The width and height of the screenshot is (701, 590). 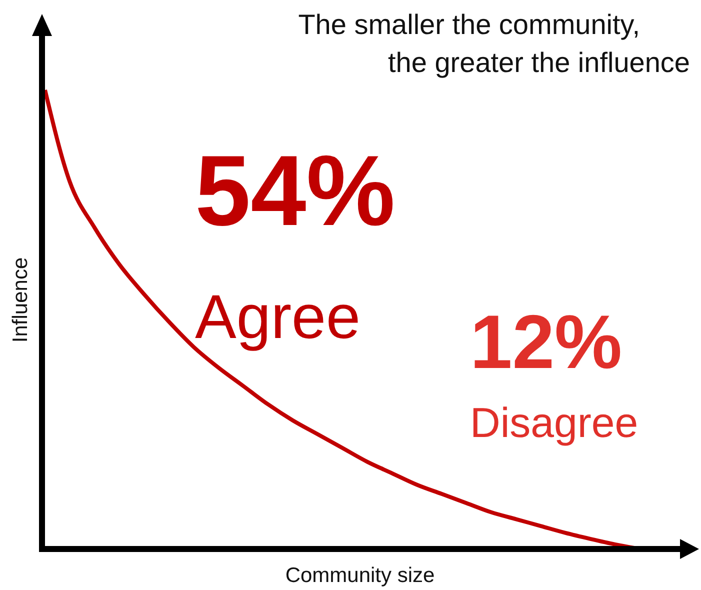 What do you see at coordinates (494, 43) in the screenshot?
I see `chart-title: The smaller the community, the greater the influence` at bounding box center [494, 43].